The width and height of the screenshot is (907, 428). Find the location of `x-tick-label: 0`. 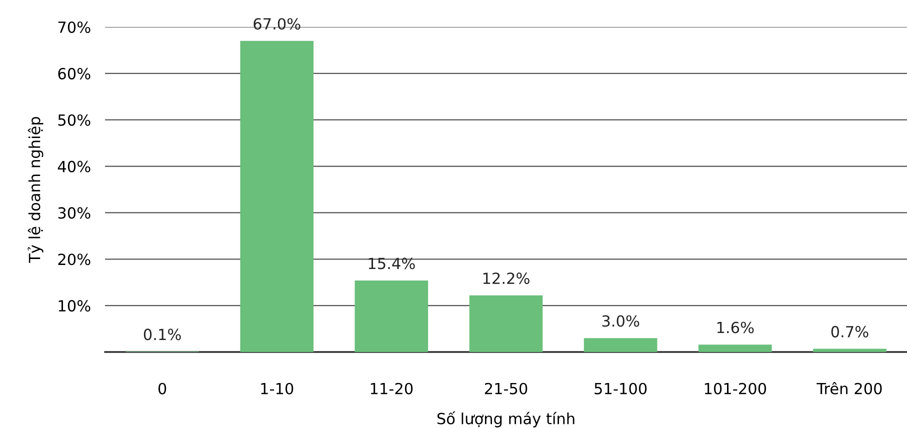

x-tick-label: 0 is located at coordinates (162, 388).